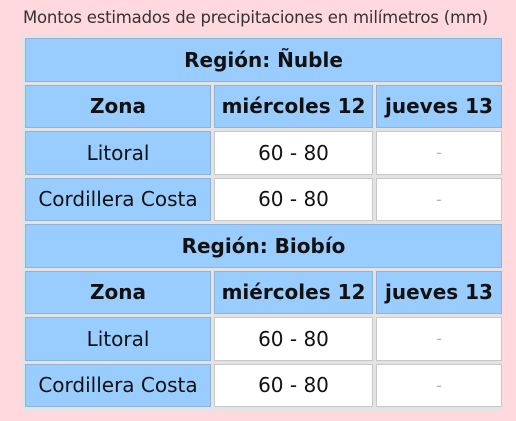  I want to click on region-title: Región: Biobío, so click(264, 246).